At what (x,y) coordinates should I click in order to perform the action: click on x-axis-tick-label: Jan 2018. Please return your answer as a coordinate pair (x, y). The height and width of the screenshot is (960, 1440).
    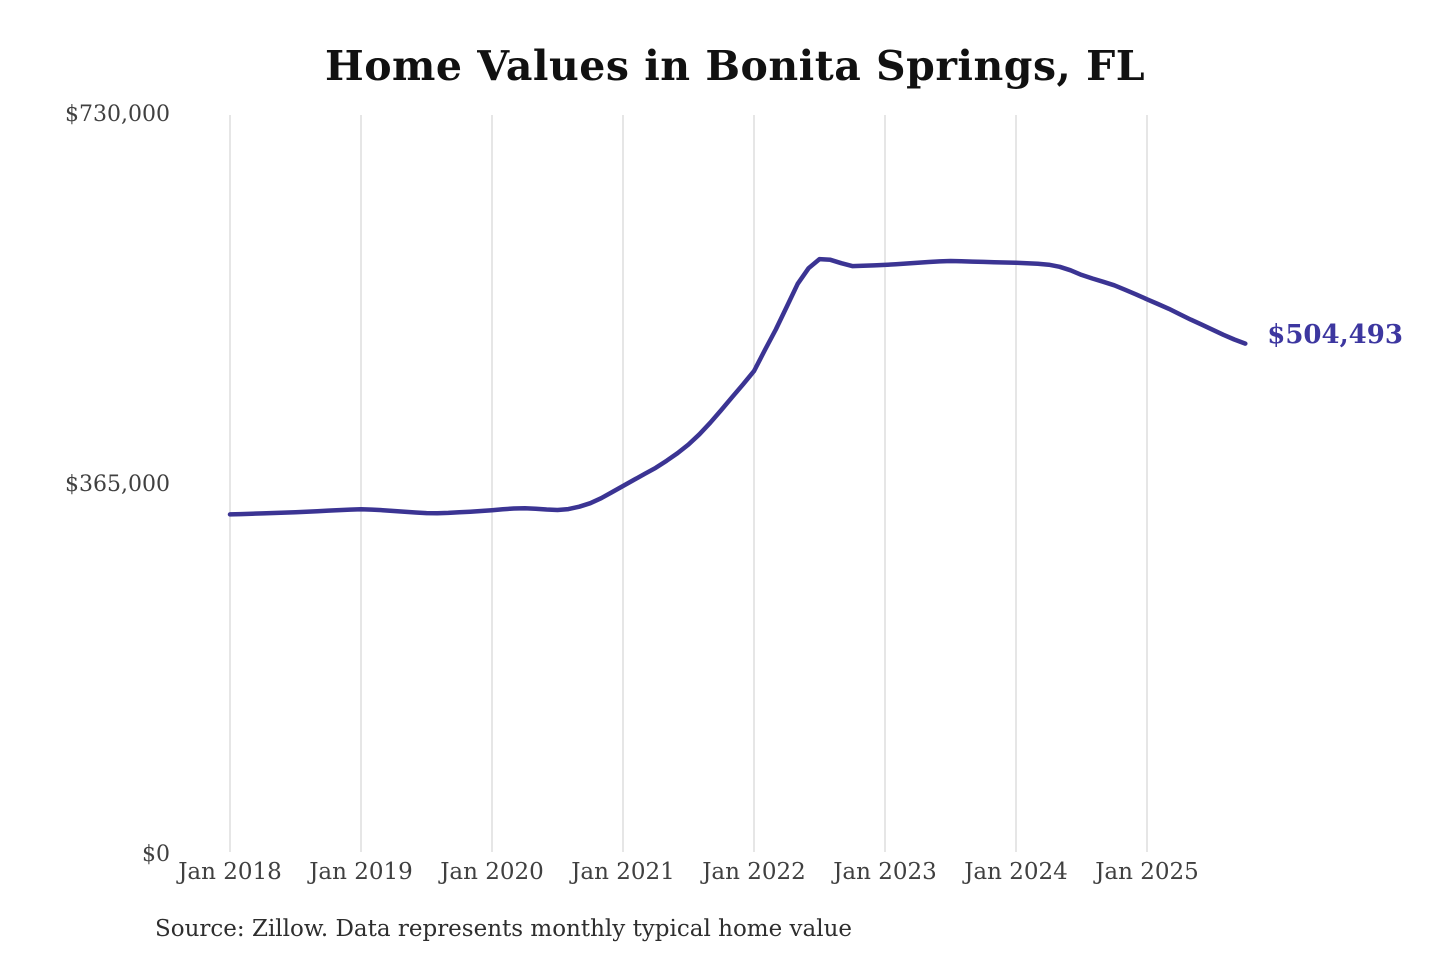
    Looking at the image, I should click on (230, 872).